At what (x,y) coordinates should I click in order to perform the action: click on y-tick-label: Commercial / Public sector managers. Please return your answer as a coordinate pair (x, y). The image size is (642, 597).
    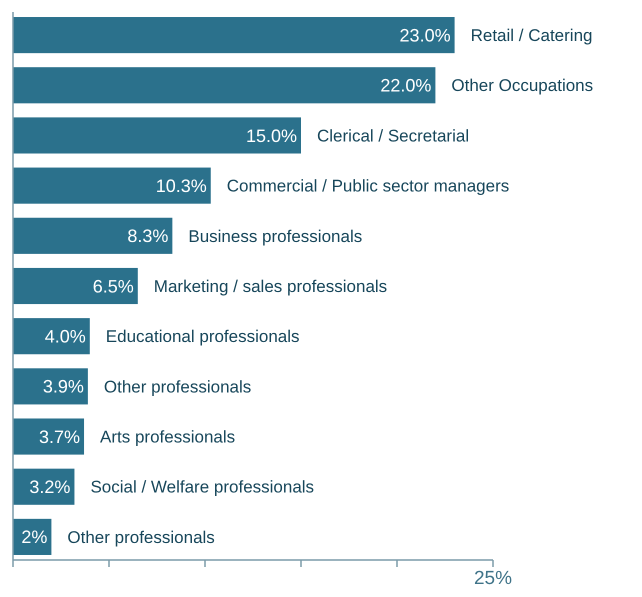
    Looking at the image, I should click on (368, 186).